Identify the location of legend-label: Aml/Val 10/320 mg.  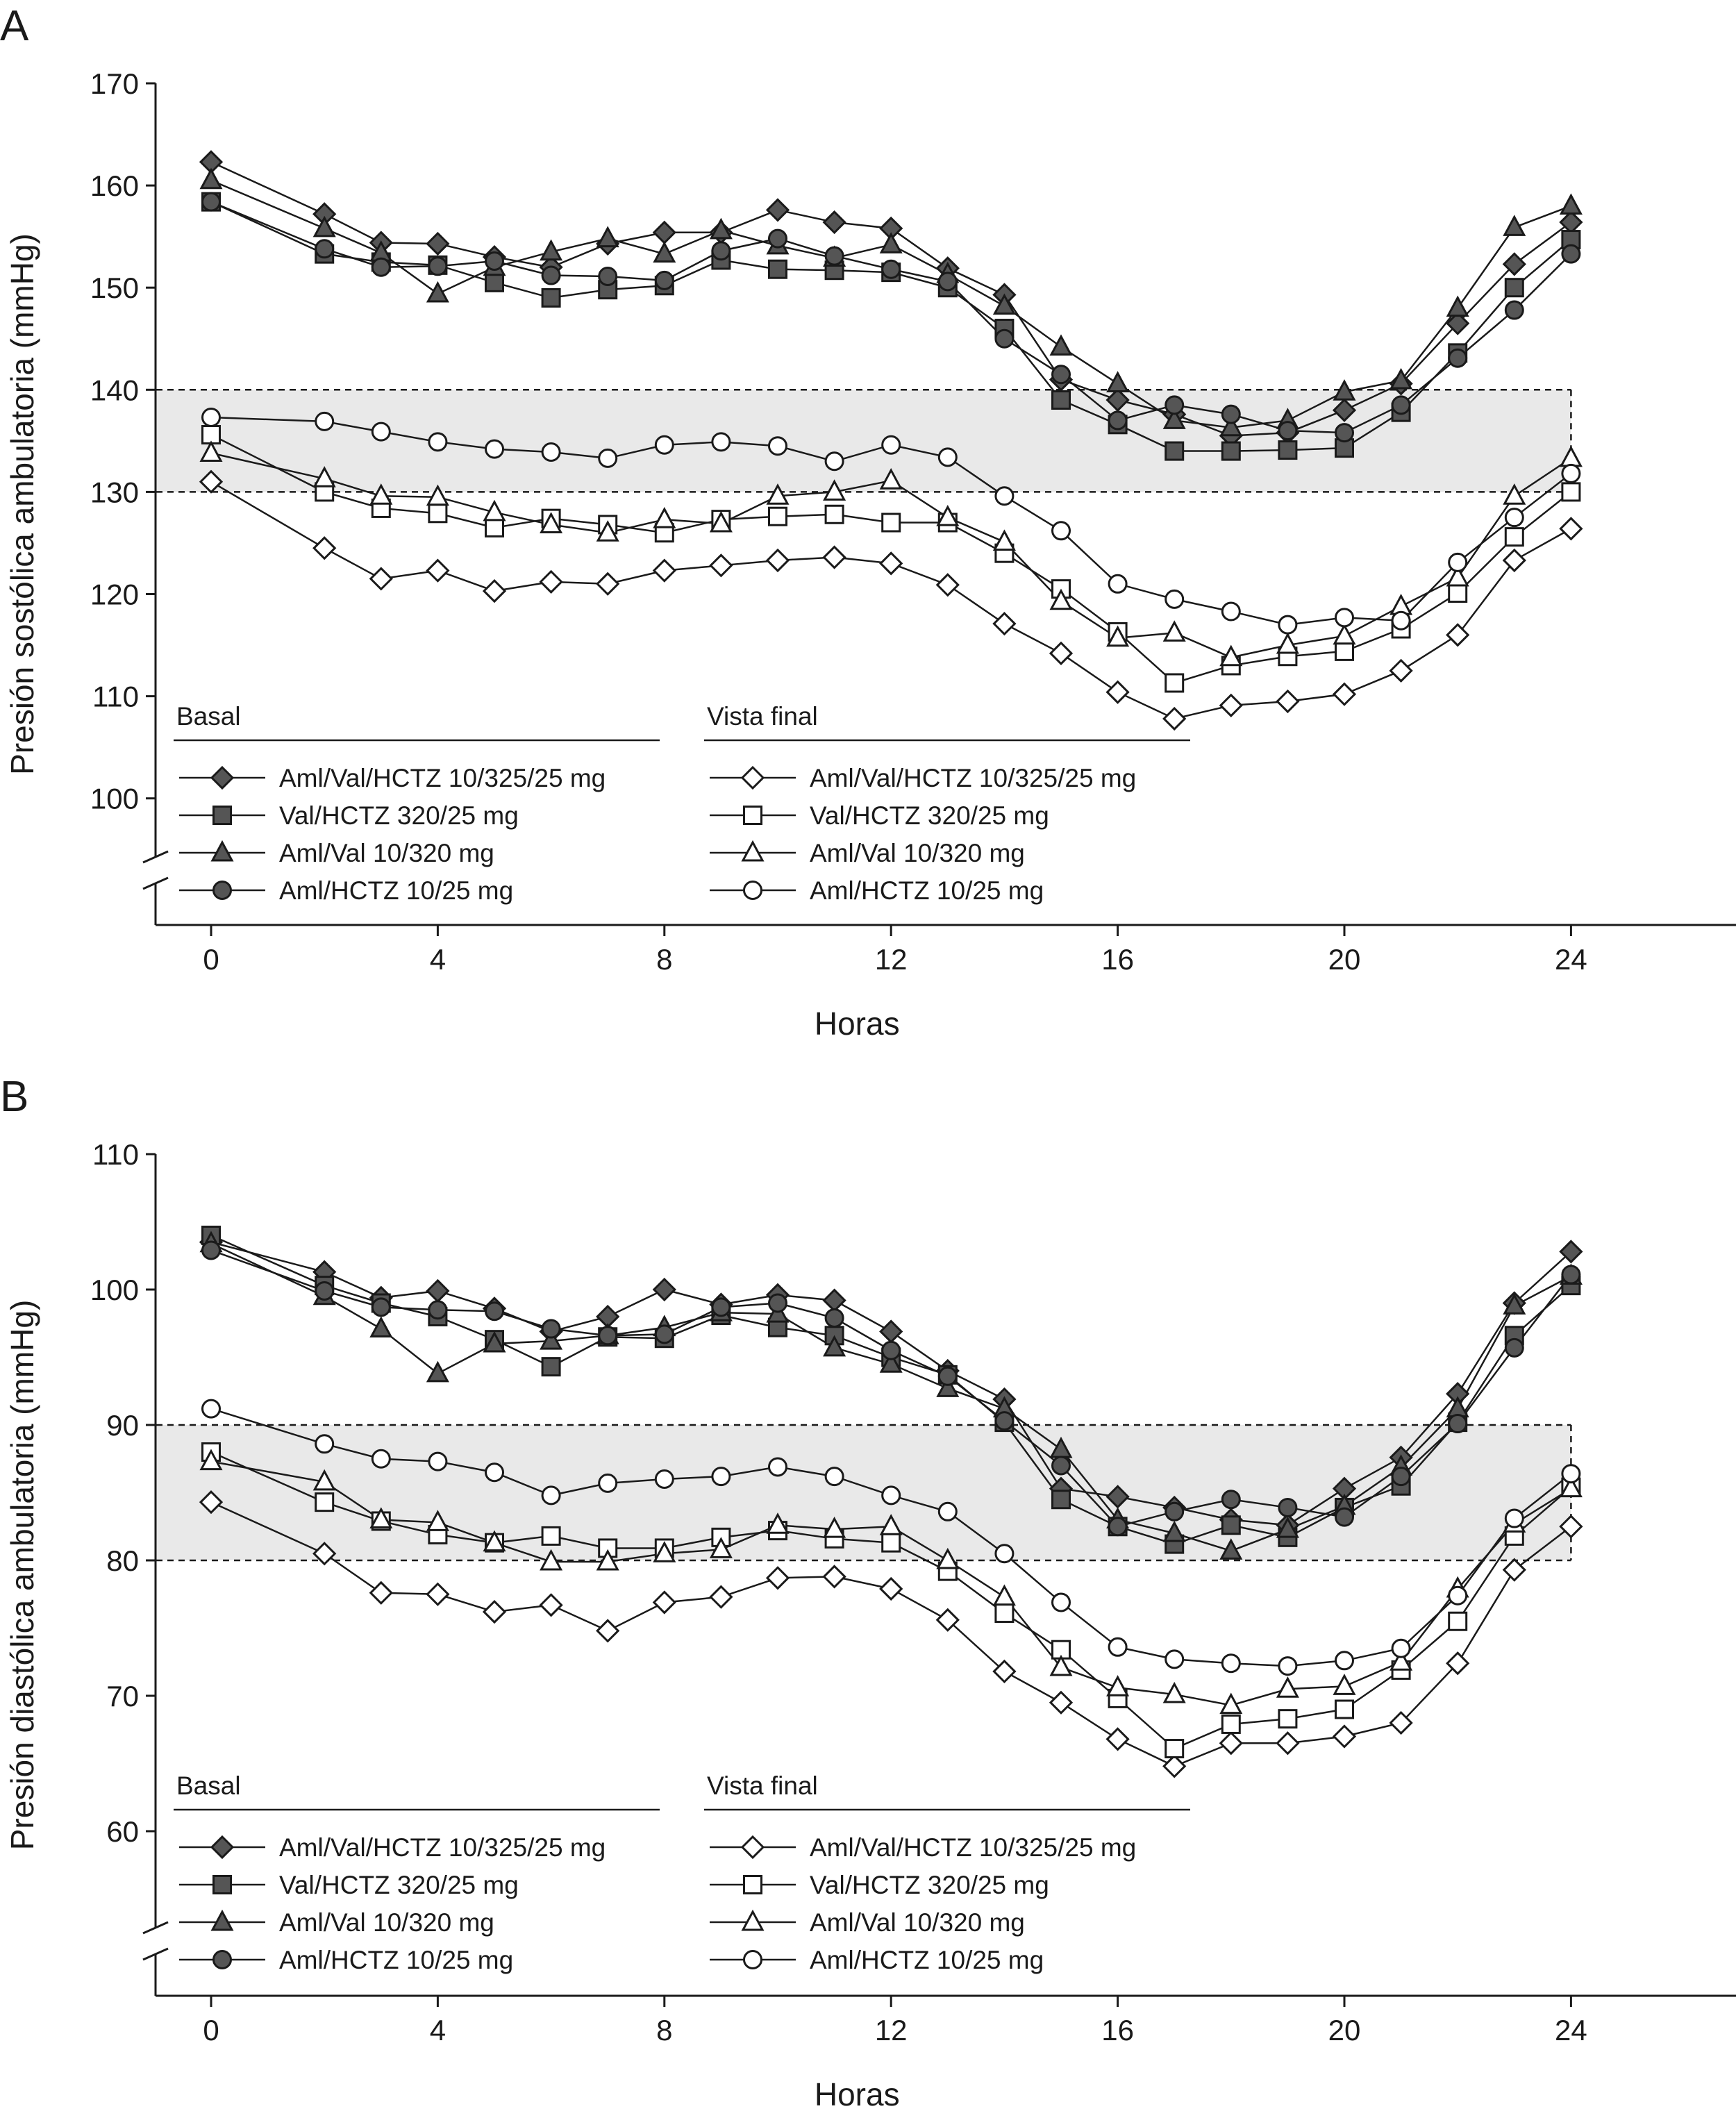
(386, 1923).